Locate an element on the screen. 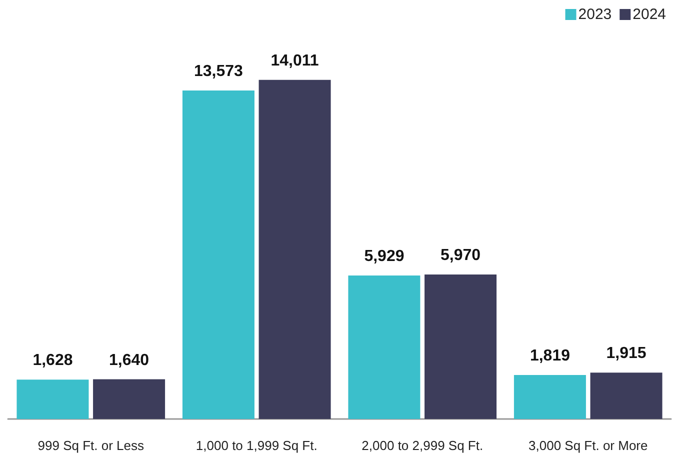 The image size is (679, 461). x-tick-label: 999 Sq Ft. or Less is located at coordinates (91, 445).